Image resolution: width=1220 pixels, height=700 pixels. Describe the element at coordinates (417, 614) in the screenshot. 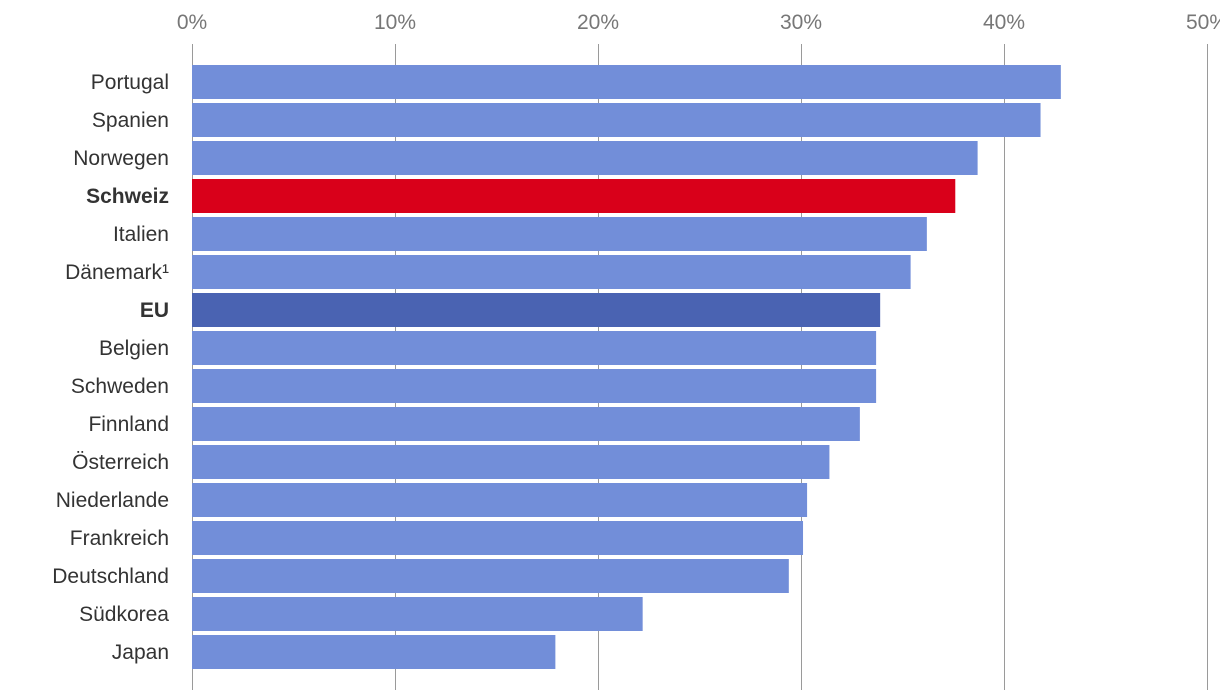

I see `bar-sudkorea` at that location.